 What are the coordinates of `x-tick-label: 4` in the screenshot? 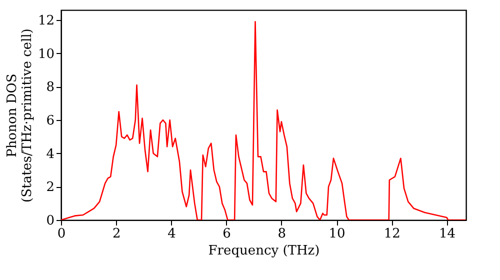 It's located at (172, 234).